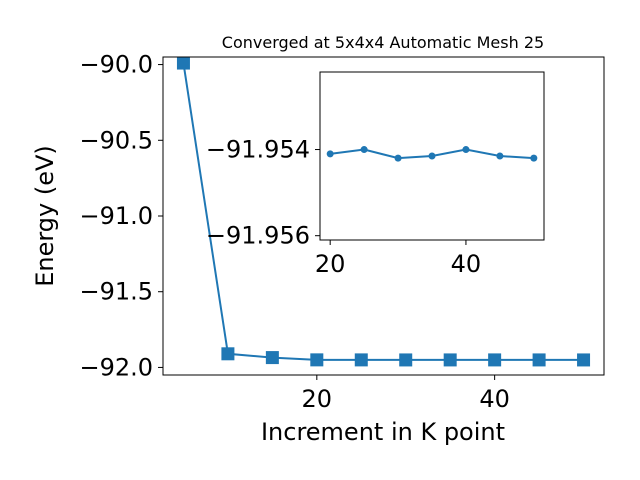 This screenshot has height=480, width=640. I want to click on main-y-ticks: −90.0 −90.5 −91.0 −91.5 −92.0, so click(121, 216).